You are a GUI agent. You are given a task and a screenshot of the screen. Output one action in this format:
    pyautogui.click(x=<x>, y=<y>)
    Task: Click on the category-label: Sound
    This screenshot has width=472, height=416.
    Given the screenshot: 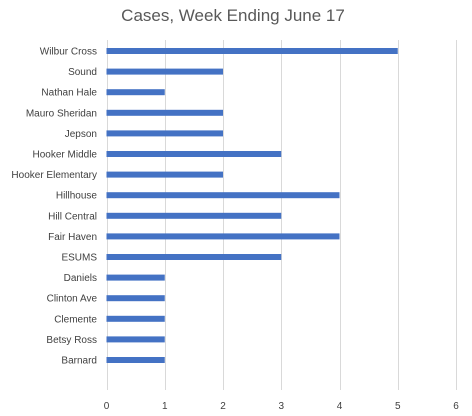 What is the action you would take?
    pyautogui.click(x=82, y=72)
    